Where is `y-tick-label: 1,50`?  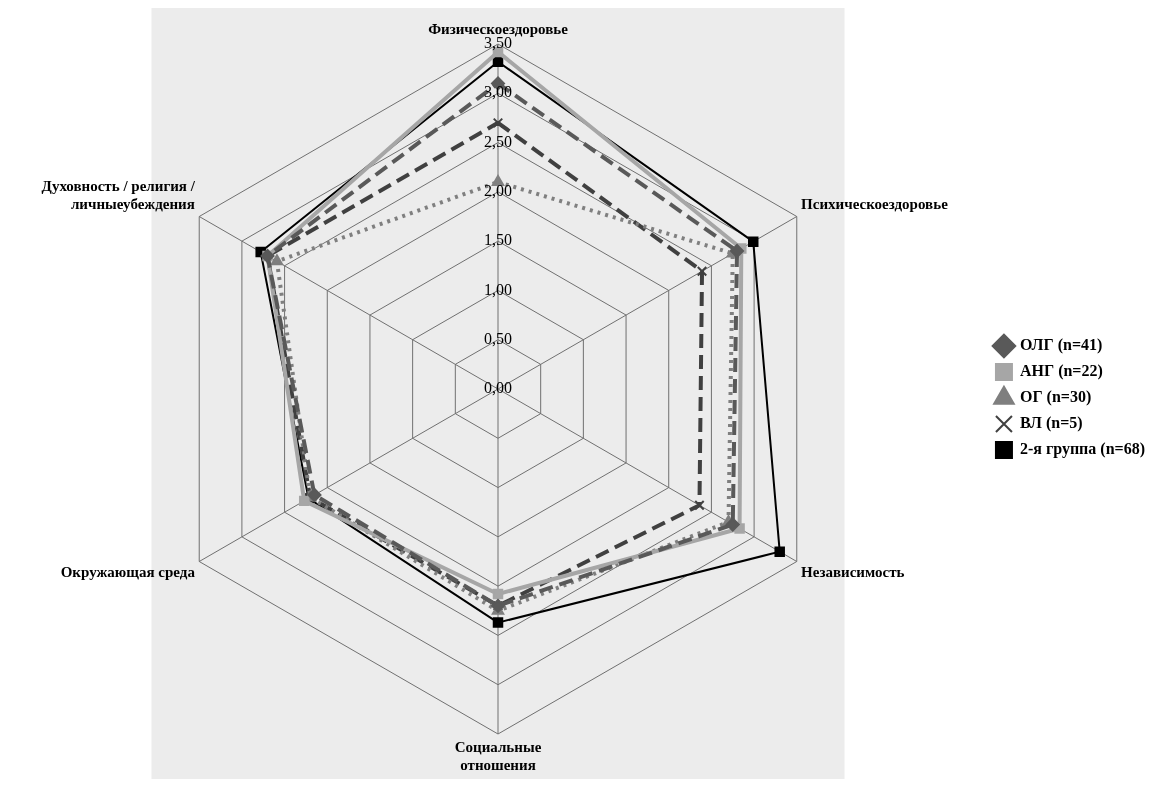 y-tick-label: 1,50 is located at coordinates (498, 240).